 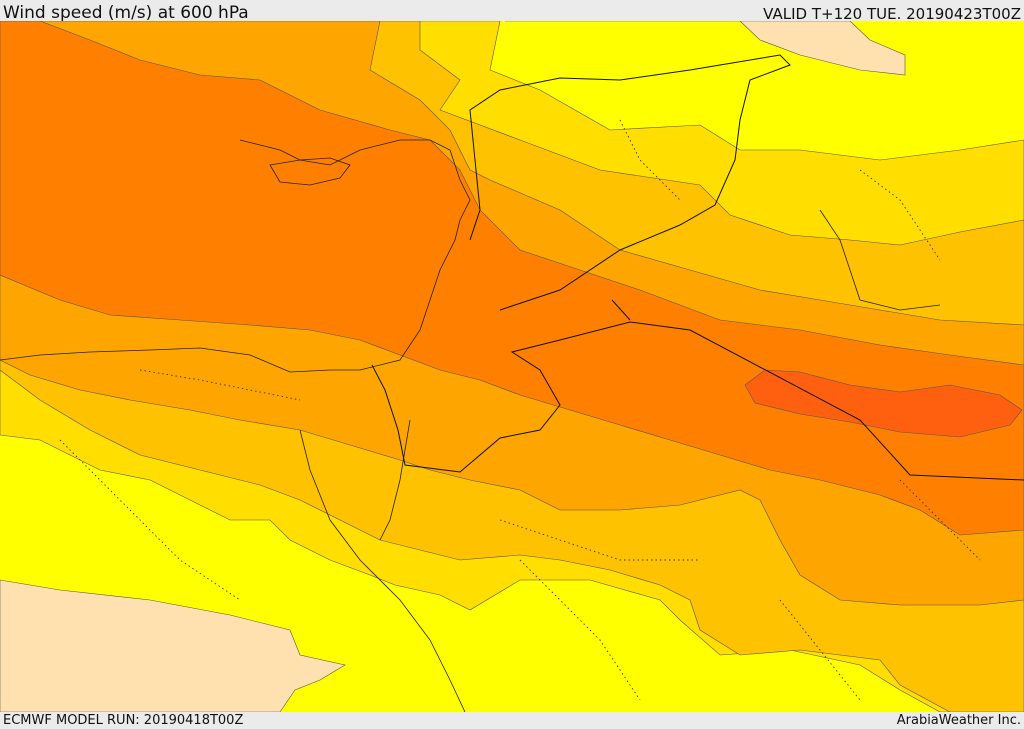 I want to click on credit-label: ArabiaWeather Inc., so click(x=958, y=720).